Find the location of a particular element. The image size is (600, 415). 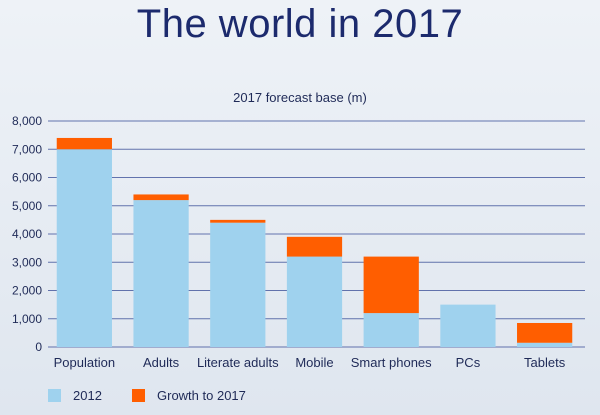

legend-label-2012: 2012 is located at coordinates (87, 395).